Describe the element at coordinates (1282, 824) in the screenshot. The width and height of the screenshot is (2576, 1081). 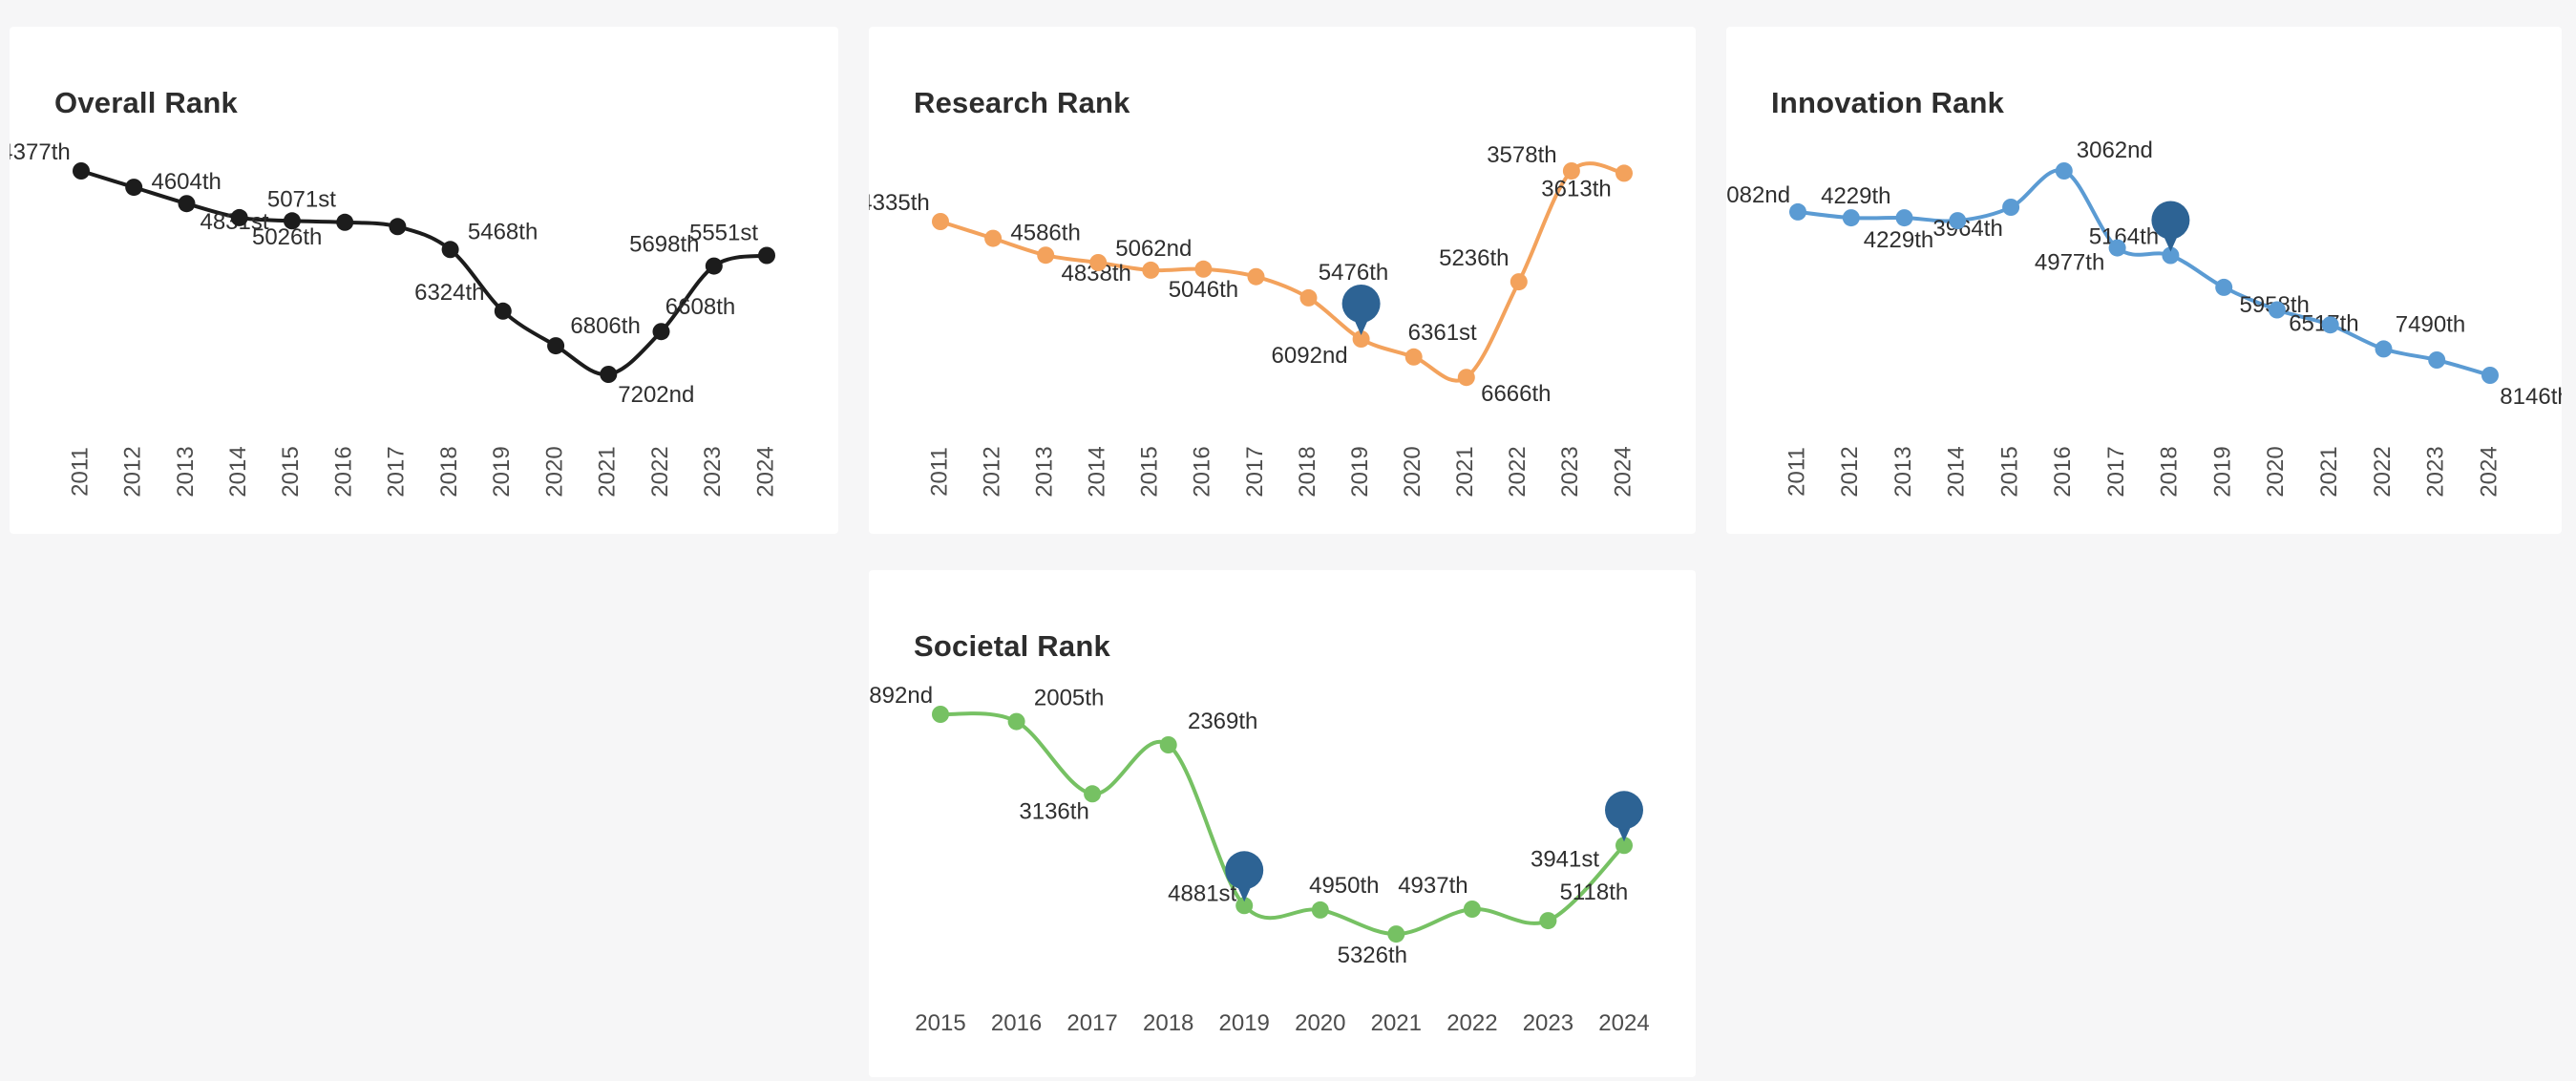
I see `series-line` at that location.